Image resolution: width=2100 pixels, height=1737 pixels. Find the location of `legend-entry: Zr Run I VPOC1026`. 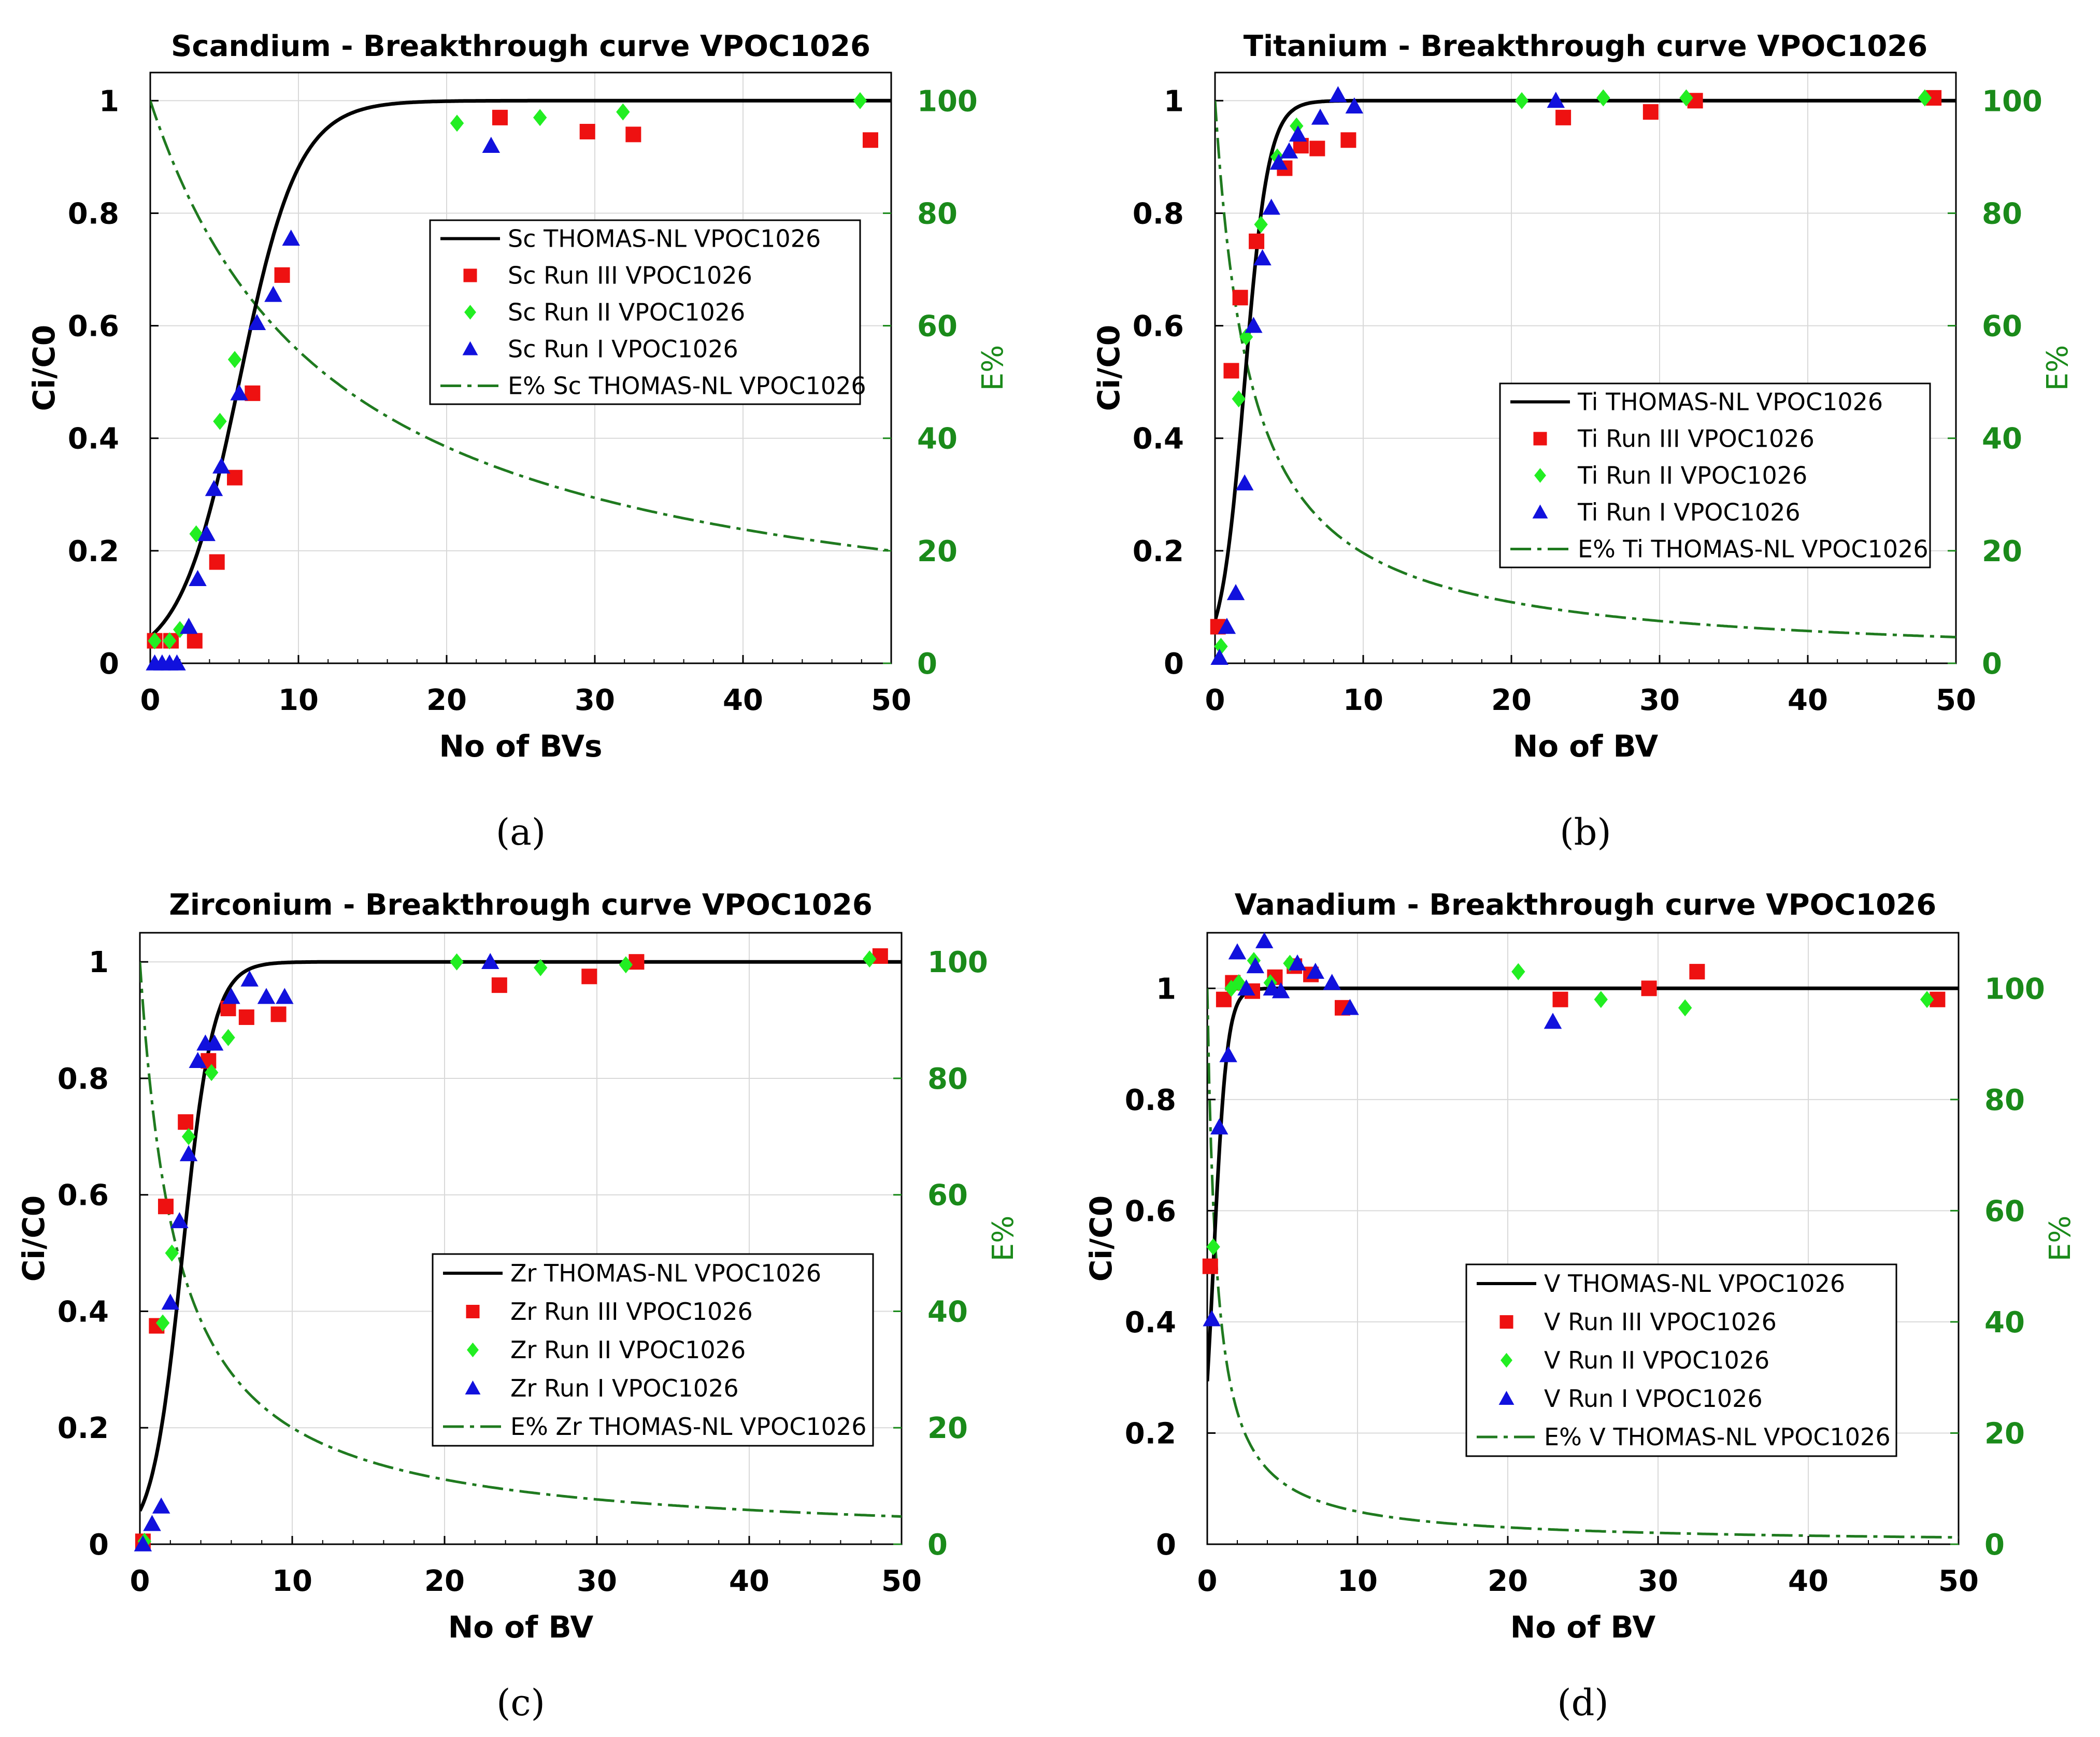

legend-entry: Zr Run I VPOC1026 is located at coordinates (624, 1388).